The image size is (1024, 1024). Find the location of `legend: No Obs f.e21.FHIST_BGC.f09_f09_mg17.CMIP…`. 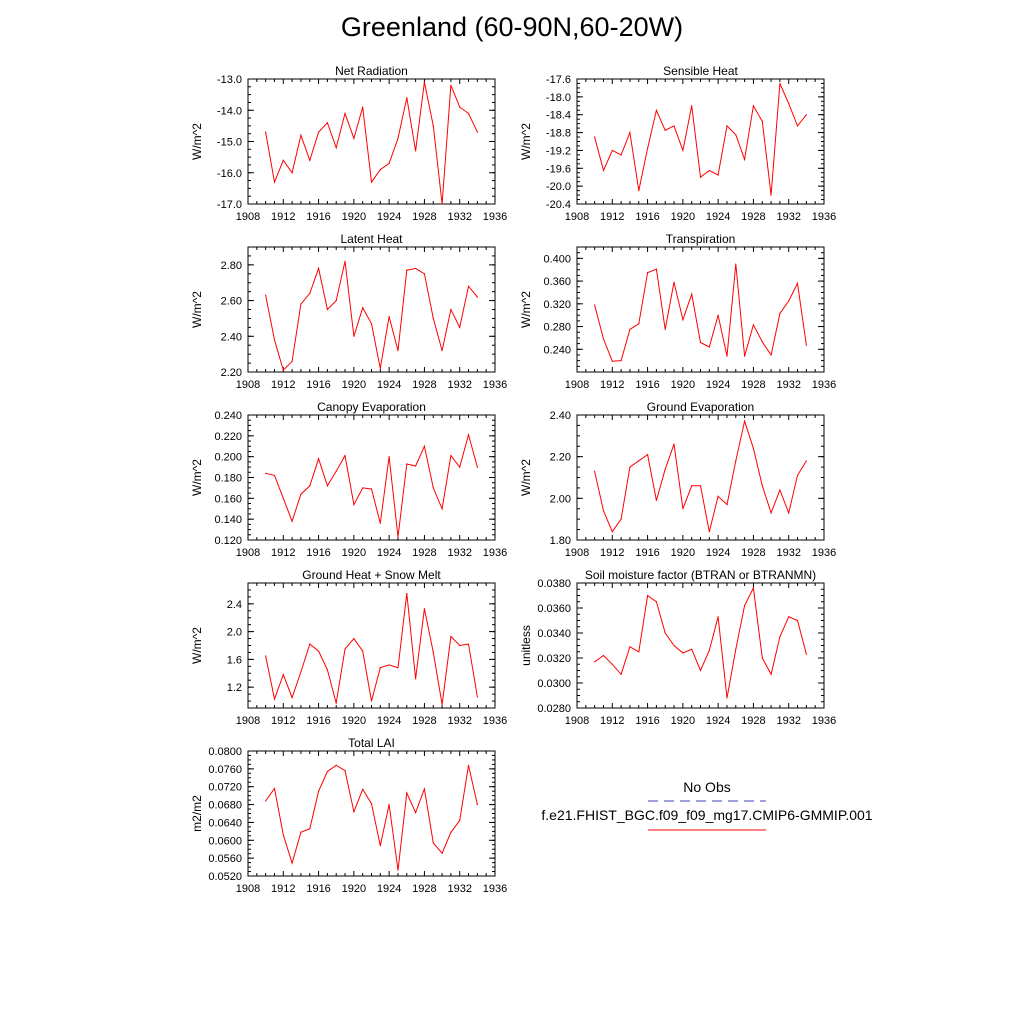

legend: No Obs f.e21.FHIST_BGC.f09_f09_mg17.CMIP… is located at coordinates (707, 805).